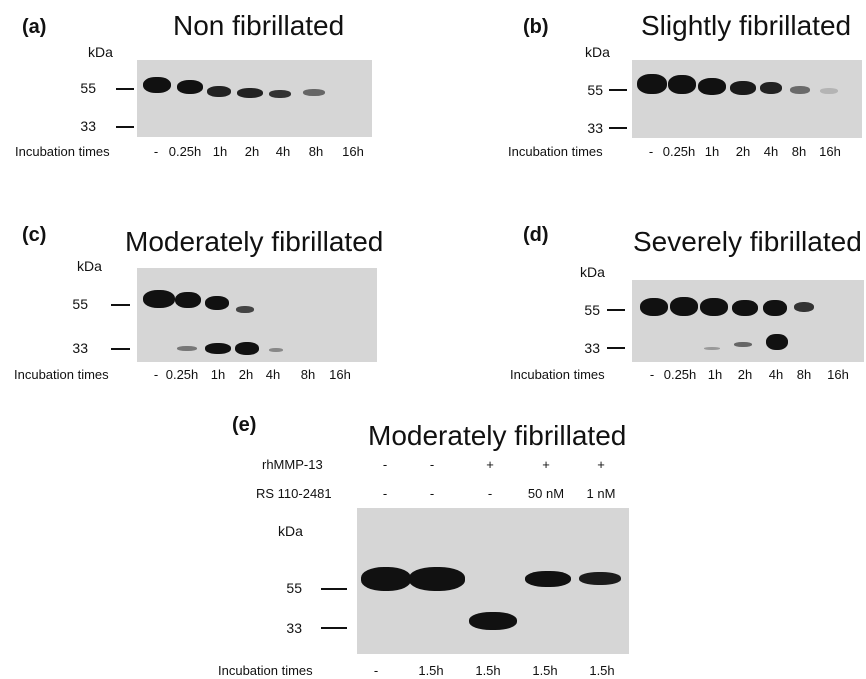 This screenshot has height=679, width=866. What do you see at coordinates (257, 315) in the screenshot?
I see `western-blot-c` at bounding box center [257, 315].